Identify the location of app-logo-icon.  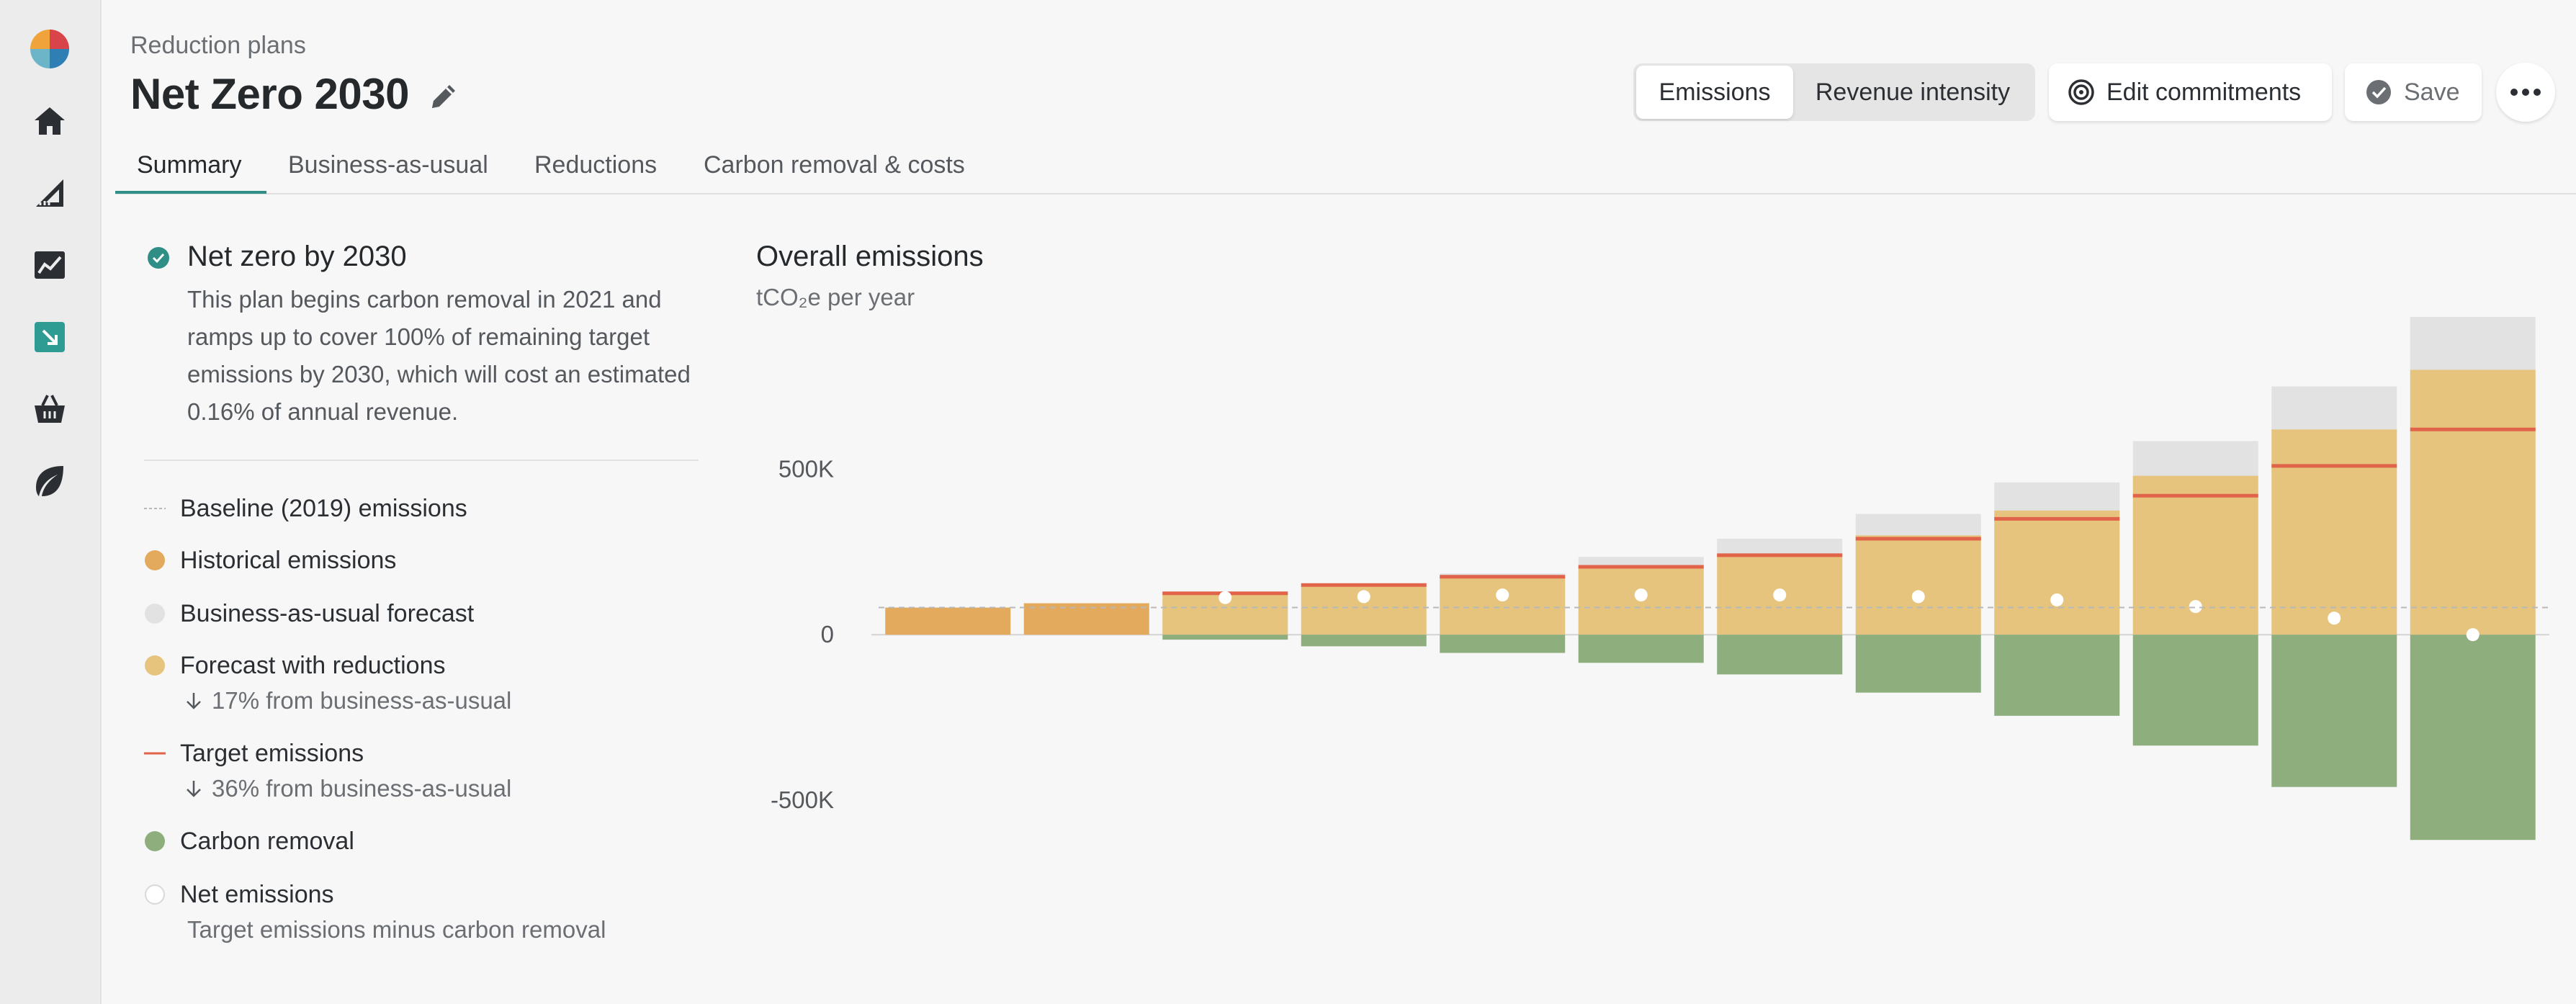
(49, 49).